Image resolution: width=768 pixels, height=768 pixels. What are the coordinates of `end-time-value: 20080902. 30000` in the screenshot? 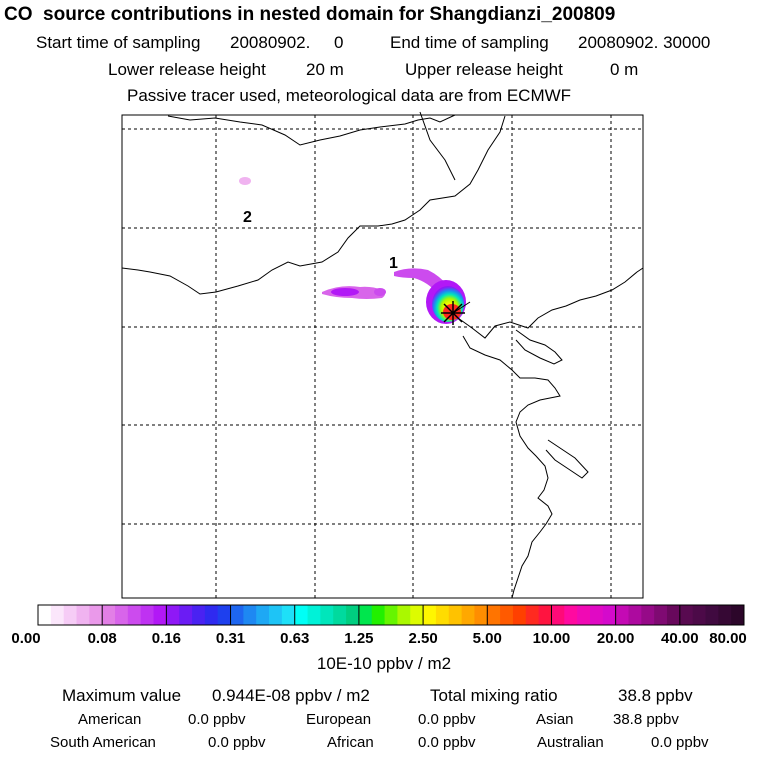 It's located at (644, 42).